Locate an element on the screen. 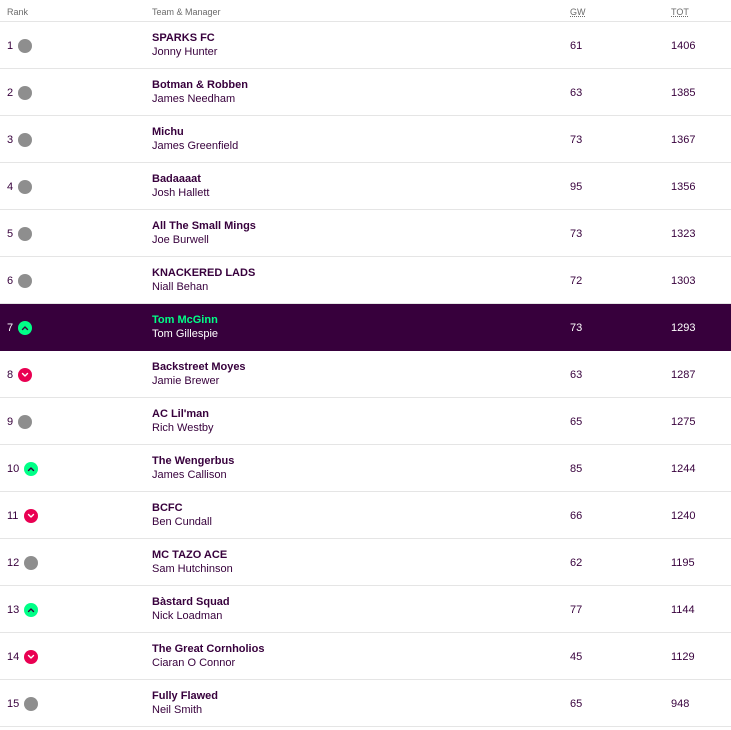  gameweek-points: 66 is located at coordinates (576, 516).